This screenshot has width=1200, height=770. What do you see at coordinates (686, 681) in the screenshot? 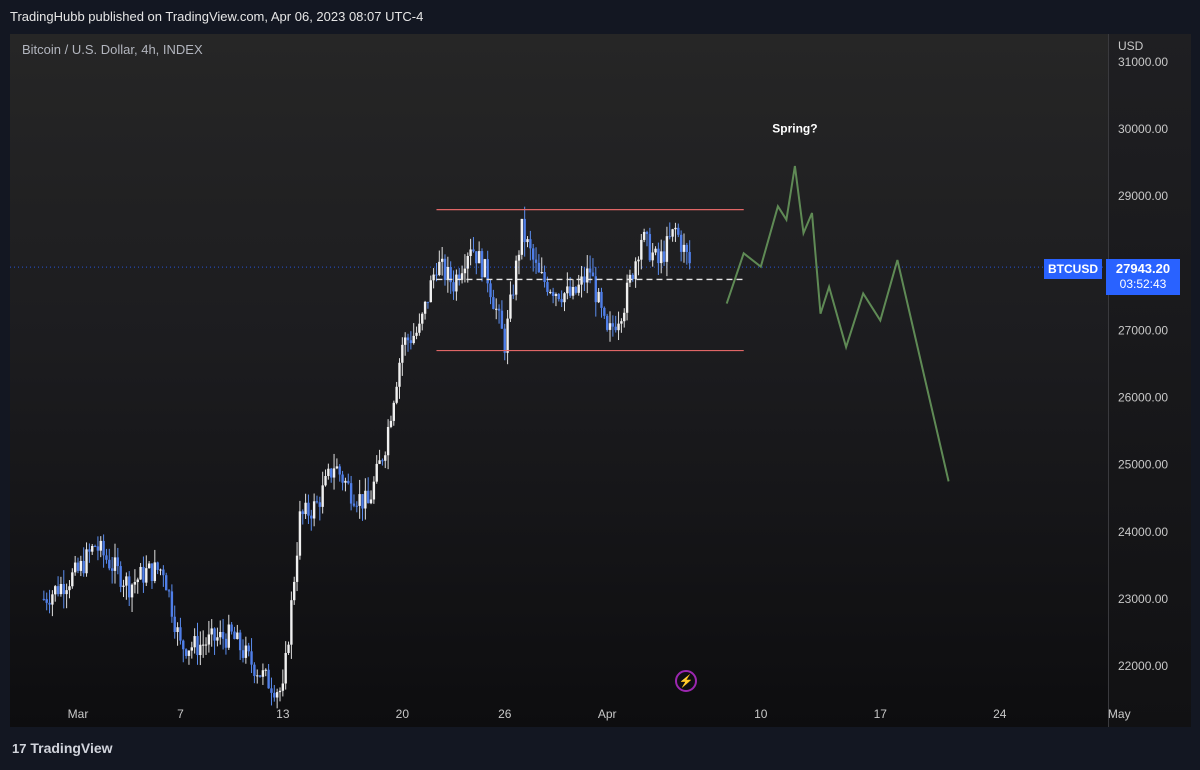
I see `lightning-icon: ⚡` at bounding box center [686, 681].